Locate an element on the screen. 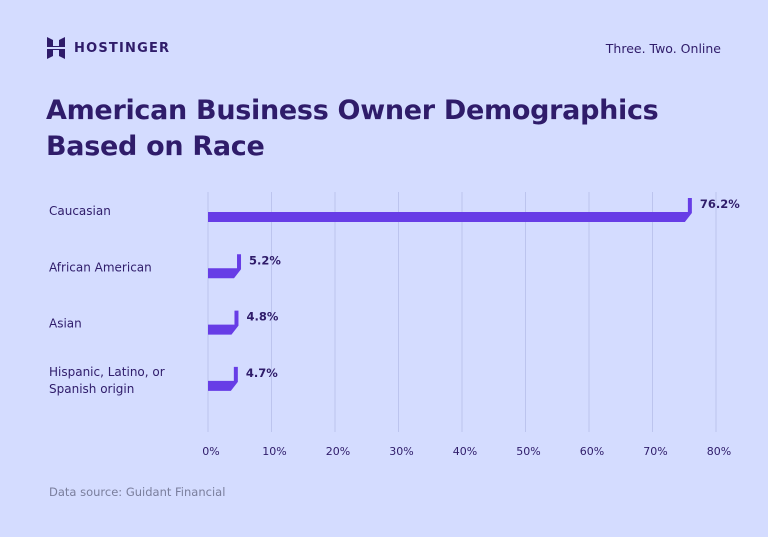 This screenshot has width=768, height=537. x-tick-label: 20% is located at coordinates (338, 451).